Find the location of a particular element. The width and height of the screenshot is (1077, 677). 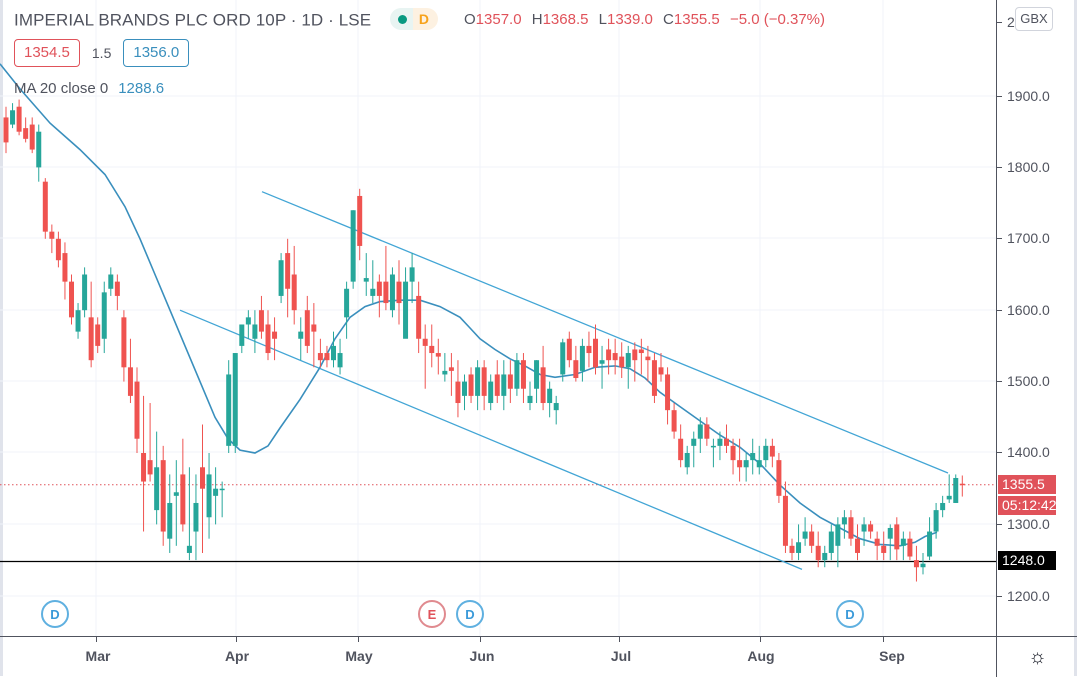

earnings-event-marker: E is located at coordinates (432, 614).